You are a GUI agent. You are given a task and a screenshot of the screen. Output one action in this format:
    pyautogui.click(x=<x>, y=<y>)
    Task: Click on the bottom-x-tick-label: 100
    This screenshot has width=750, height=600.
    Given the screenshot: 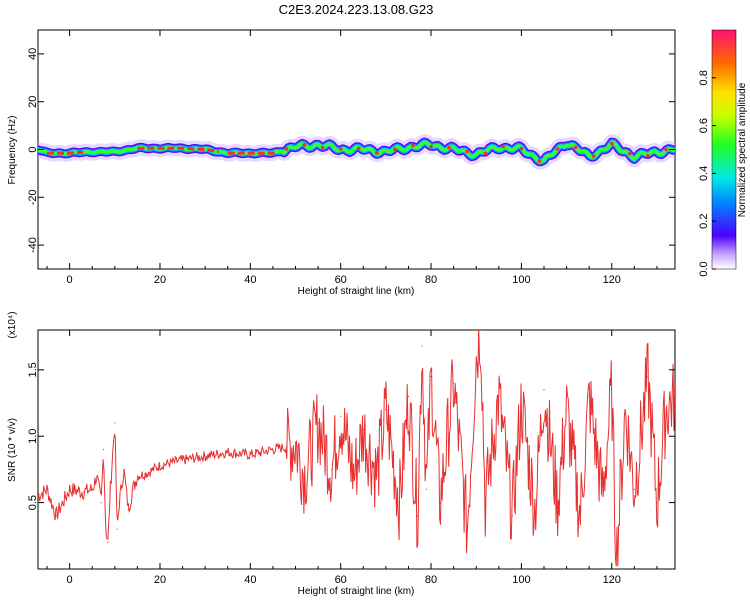 What is the action you would take?
    pyautogui.click(x=521, y=580)
    